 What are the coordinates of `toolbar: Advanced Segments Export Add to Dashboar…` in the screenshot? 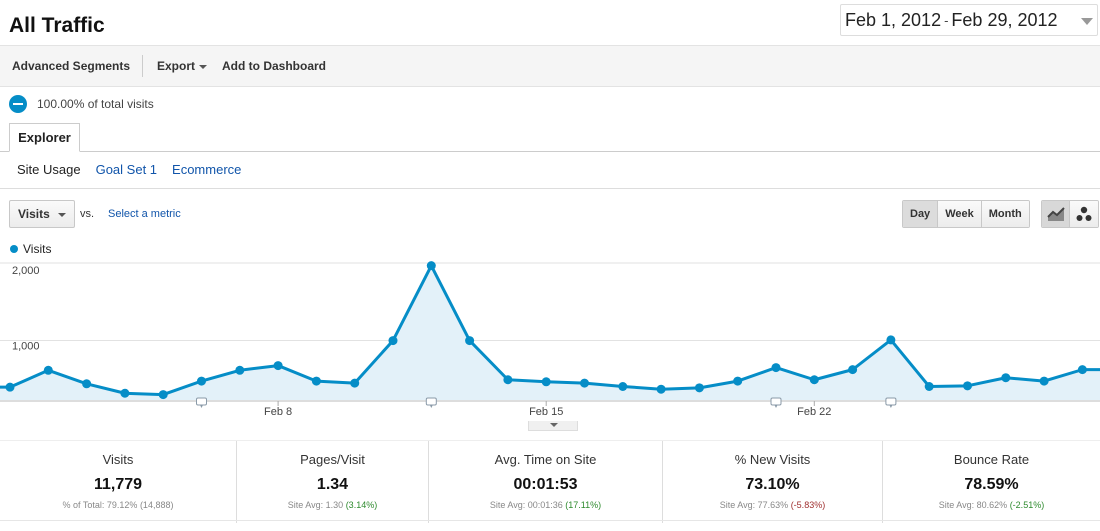 It's located at (550, 66).